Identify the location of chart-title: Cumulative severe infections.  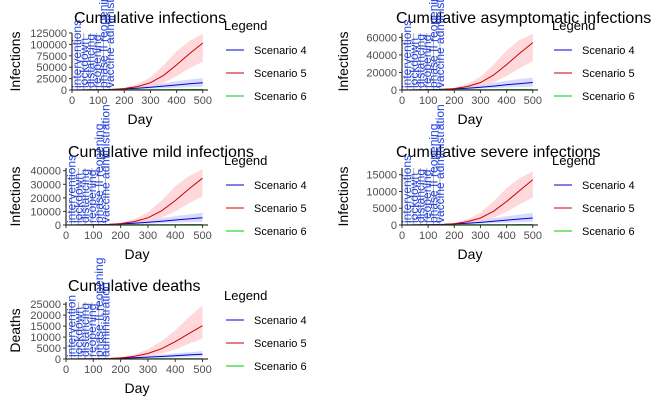
(498, 152).